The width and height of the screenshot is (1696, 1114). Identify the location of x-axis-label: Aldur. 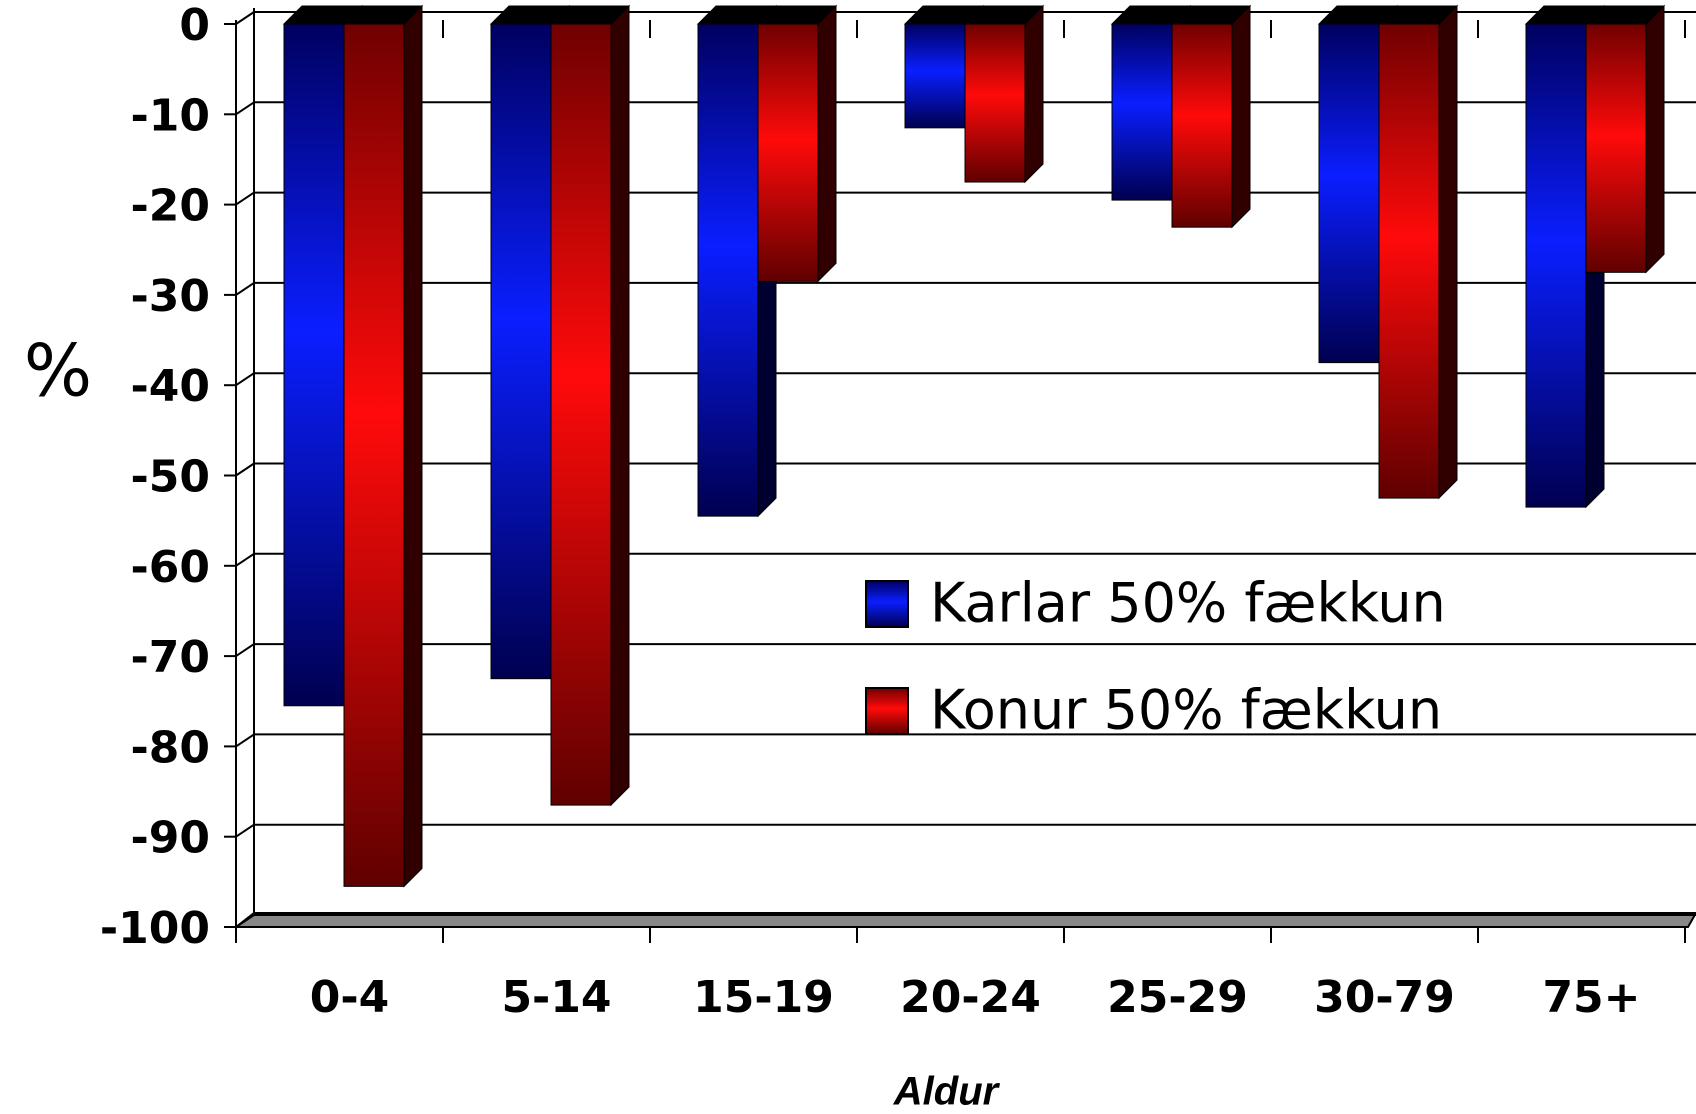
(947, 1092).